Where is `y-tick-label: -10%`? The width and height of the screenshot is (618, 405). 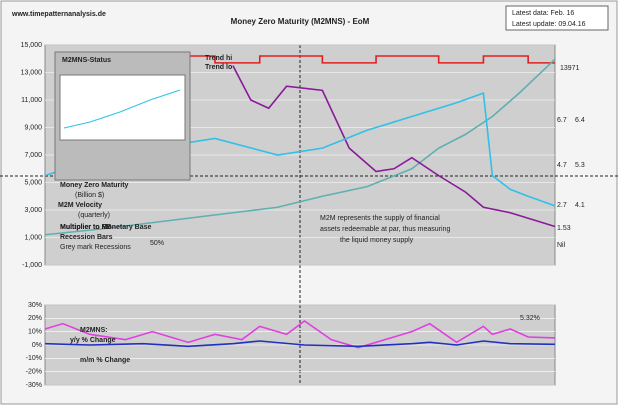 y-tick-label: -10% is located at coordinates (34, 358).